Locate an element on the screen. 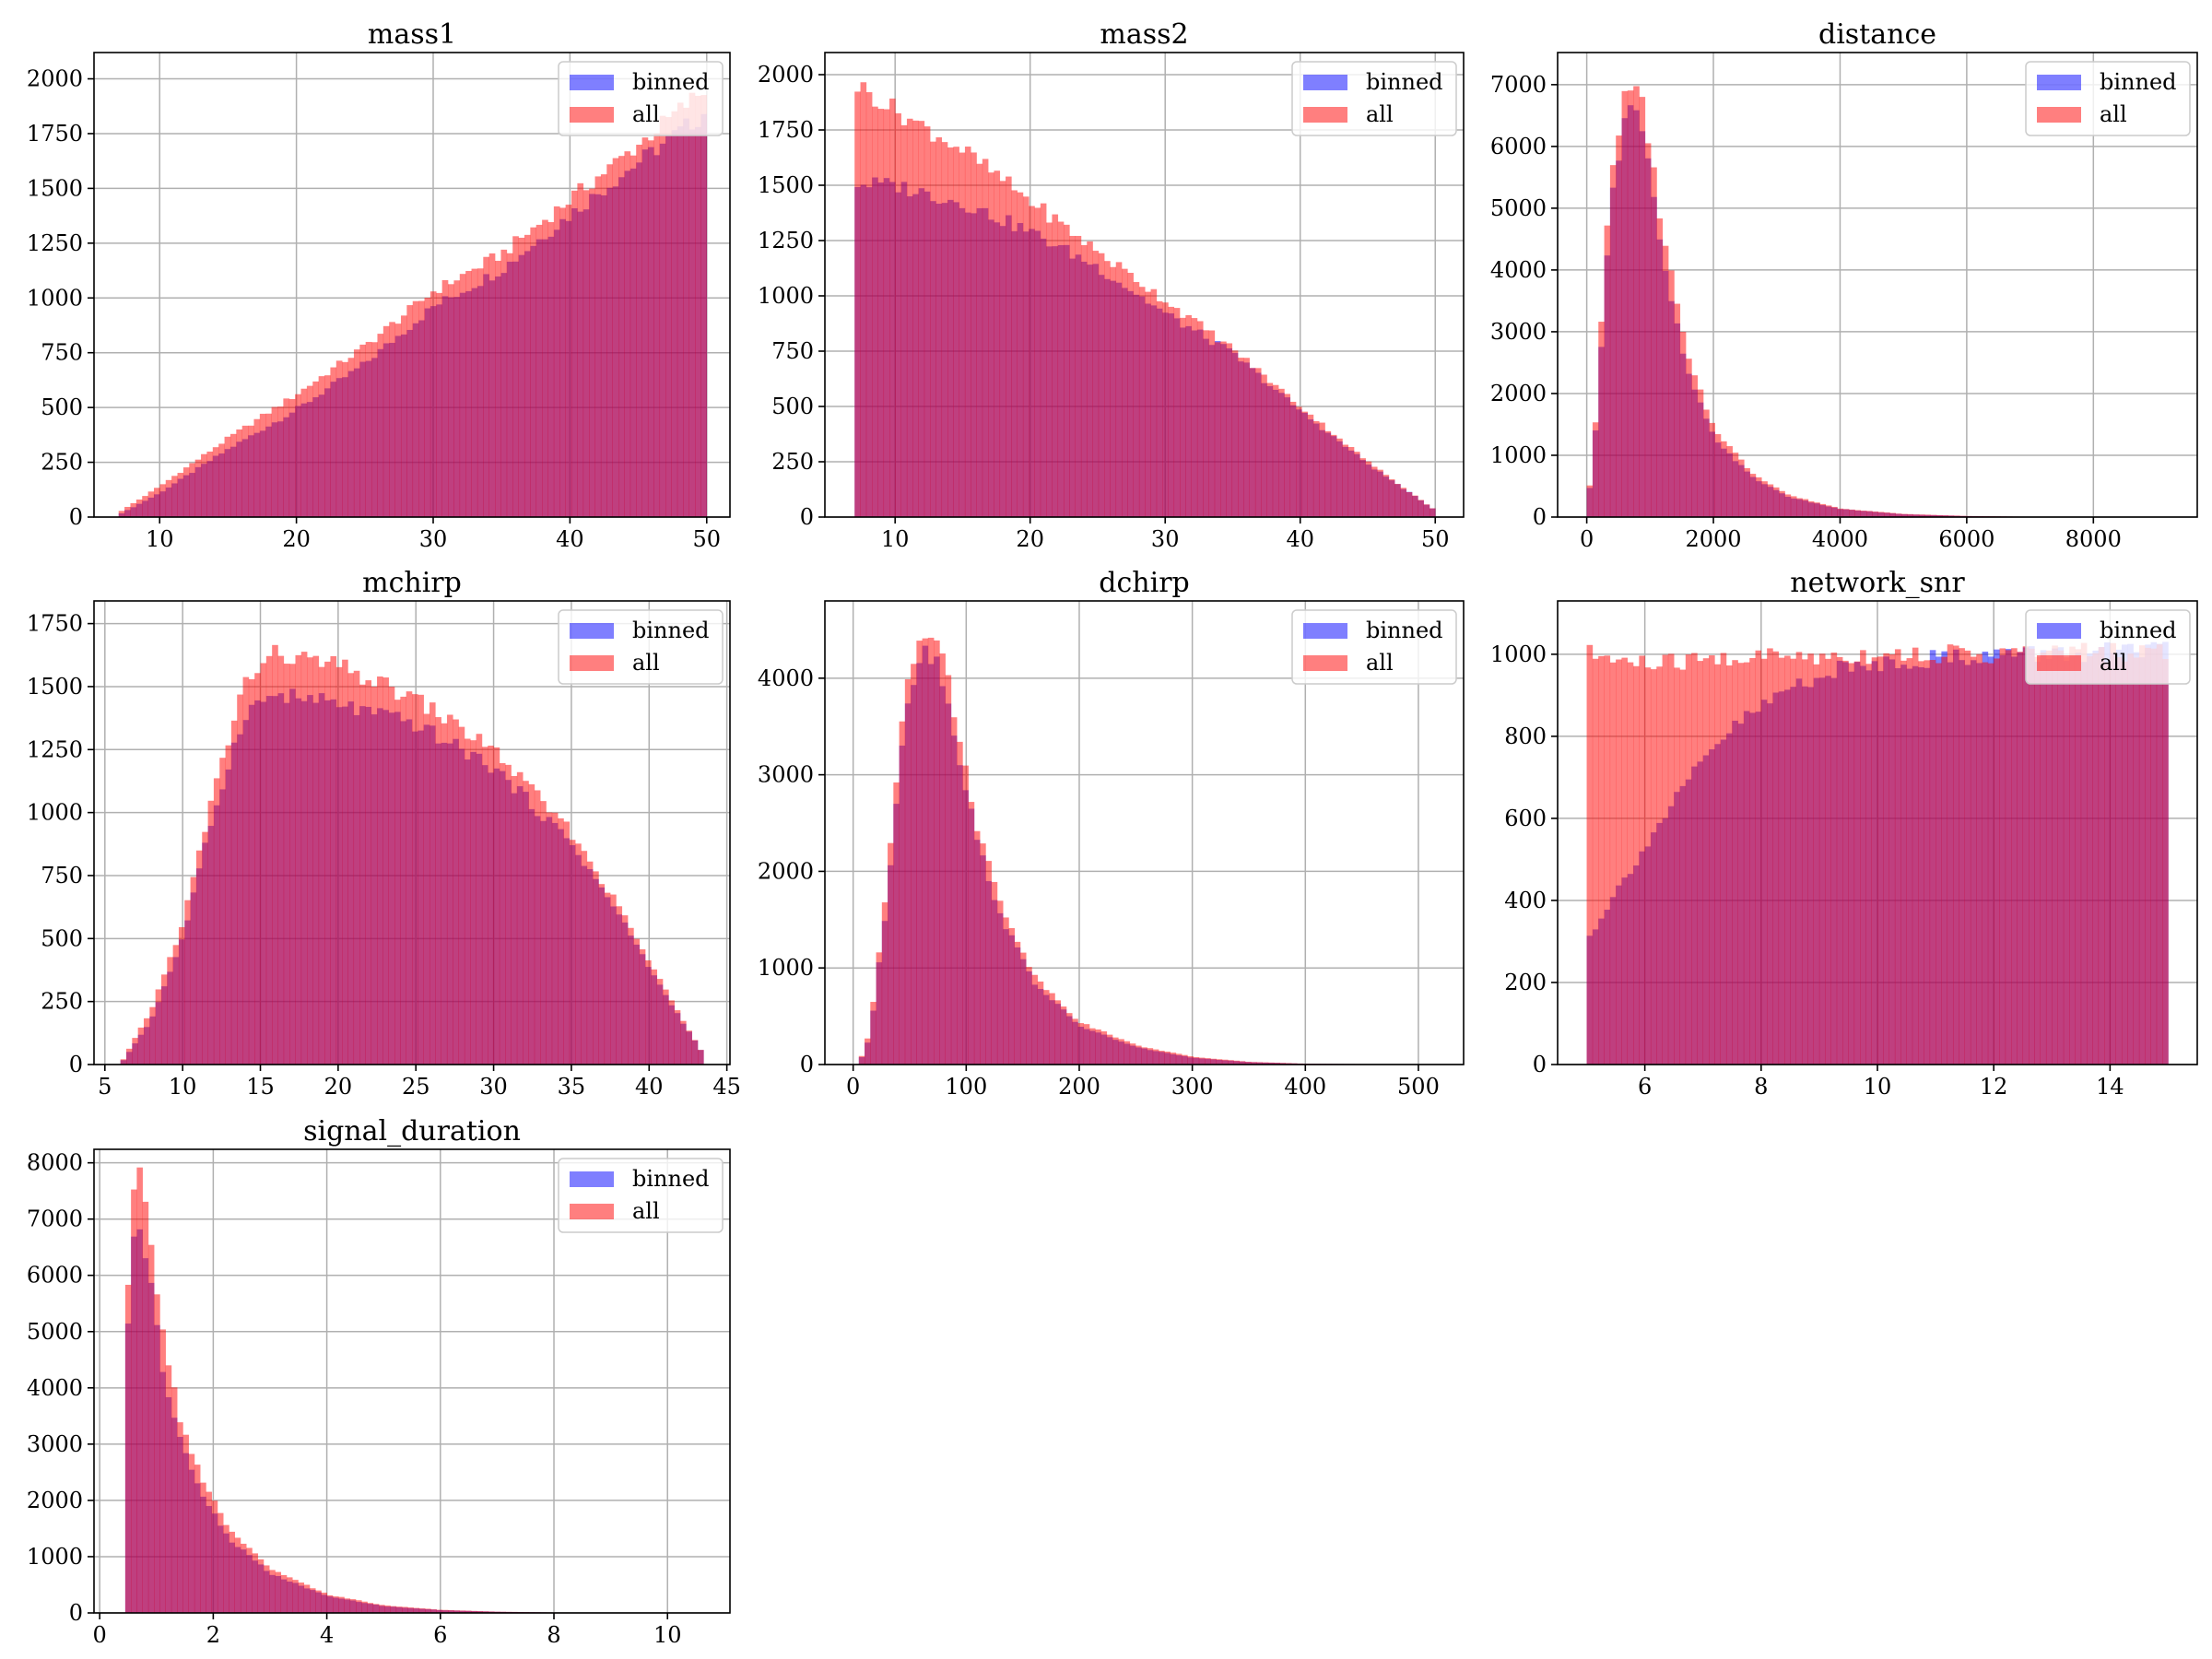 The height and width of the screenshot is (1659, 2212). x-tick-label: 30 is located at coordinates (1165, 539).